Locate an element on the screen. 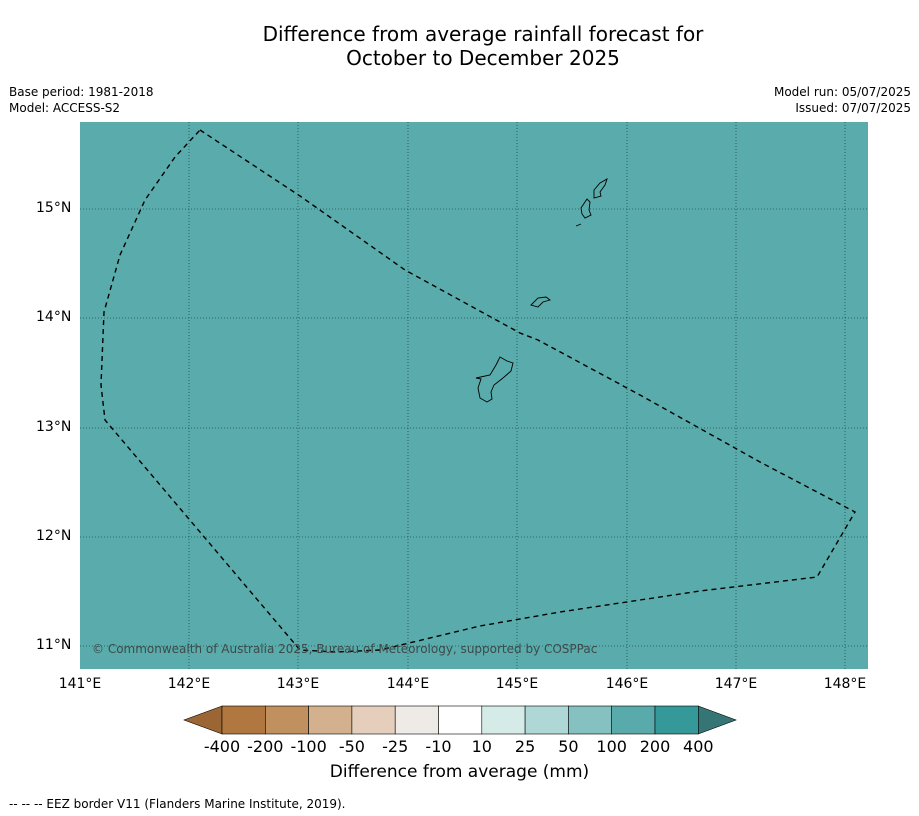 This screenshot has height=816, width=919. colorbar-title: Difference from average (mm) is located at coordinates (459, 772).